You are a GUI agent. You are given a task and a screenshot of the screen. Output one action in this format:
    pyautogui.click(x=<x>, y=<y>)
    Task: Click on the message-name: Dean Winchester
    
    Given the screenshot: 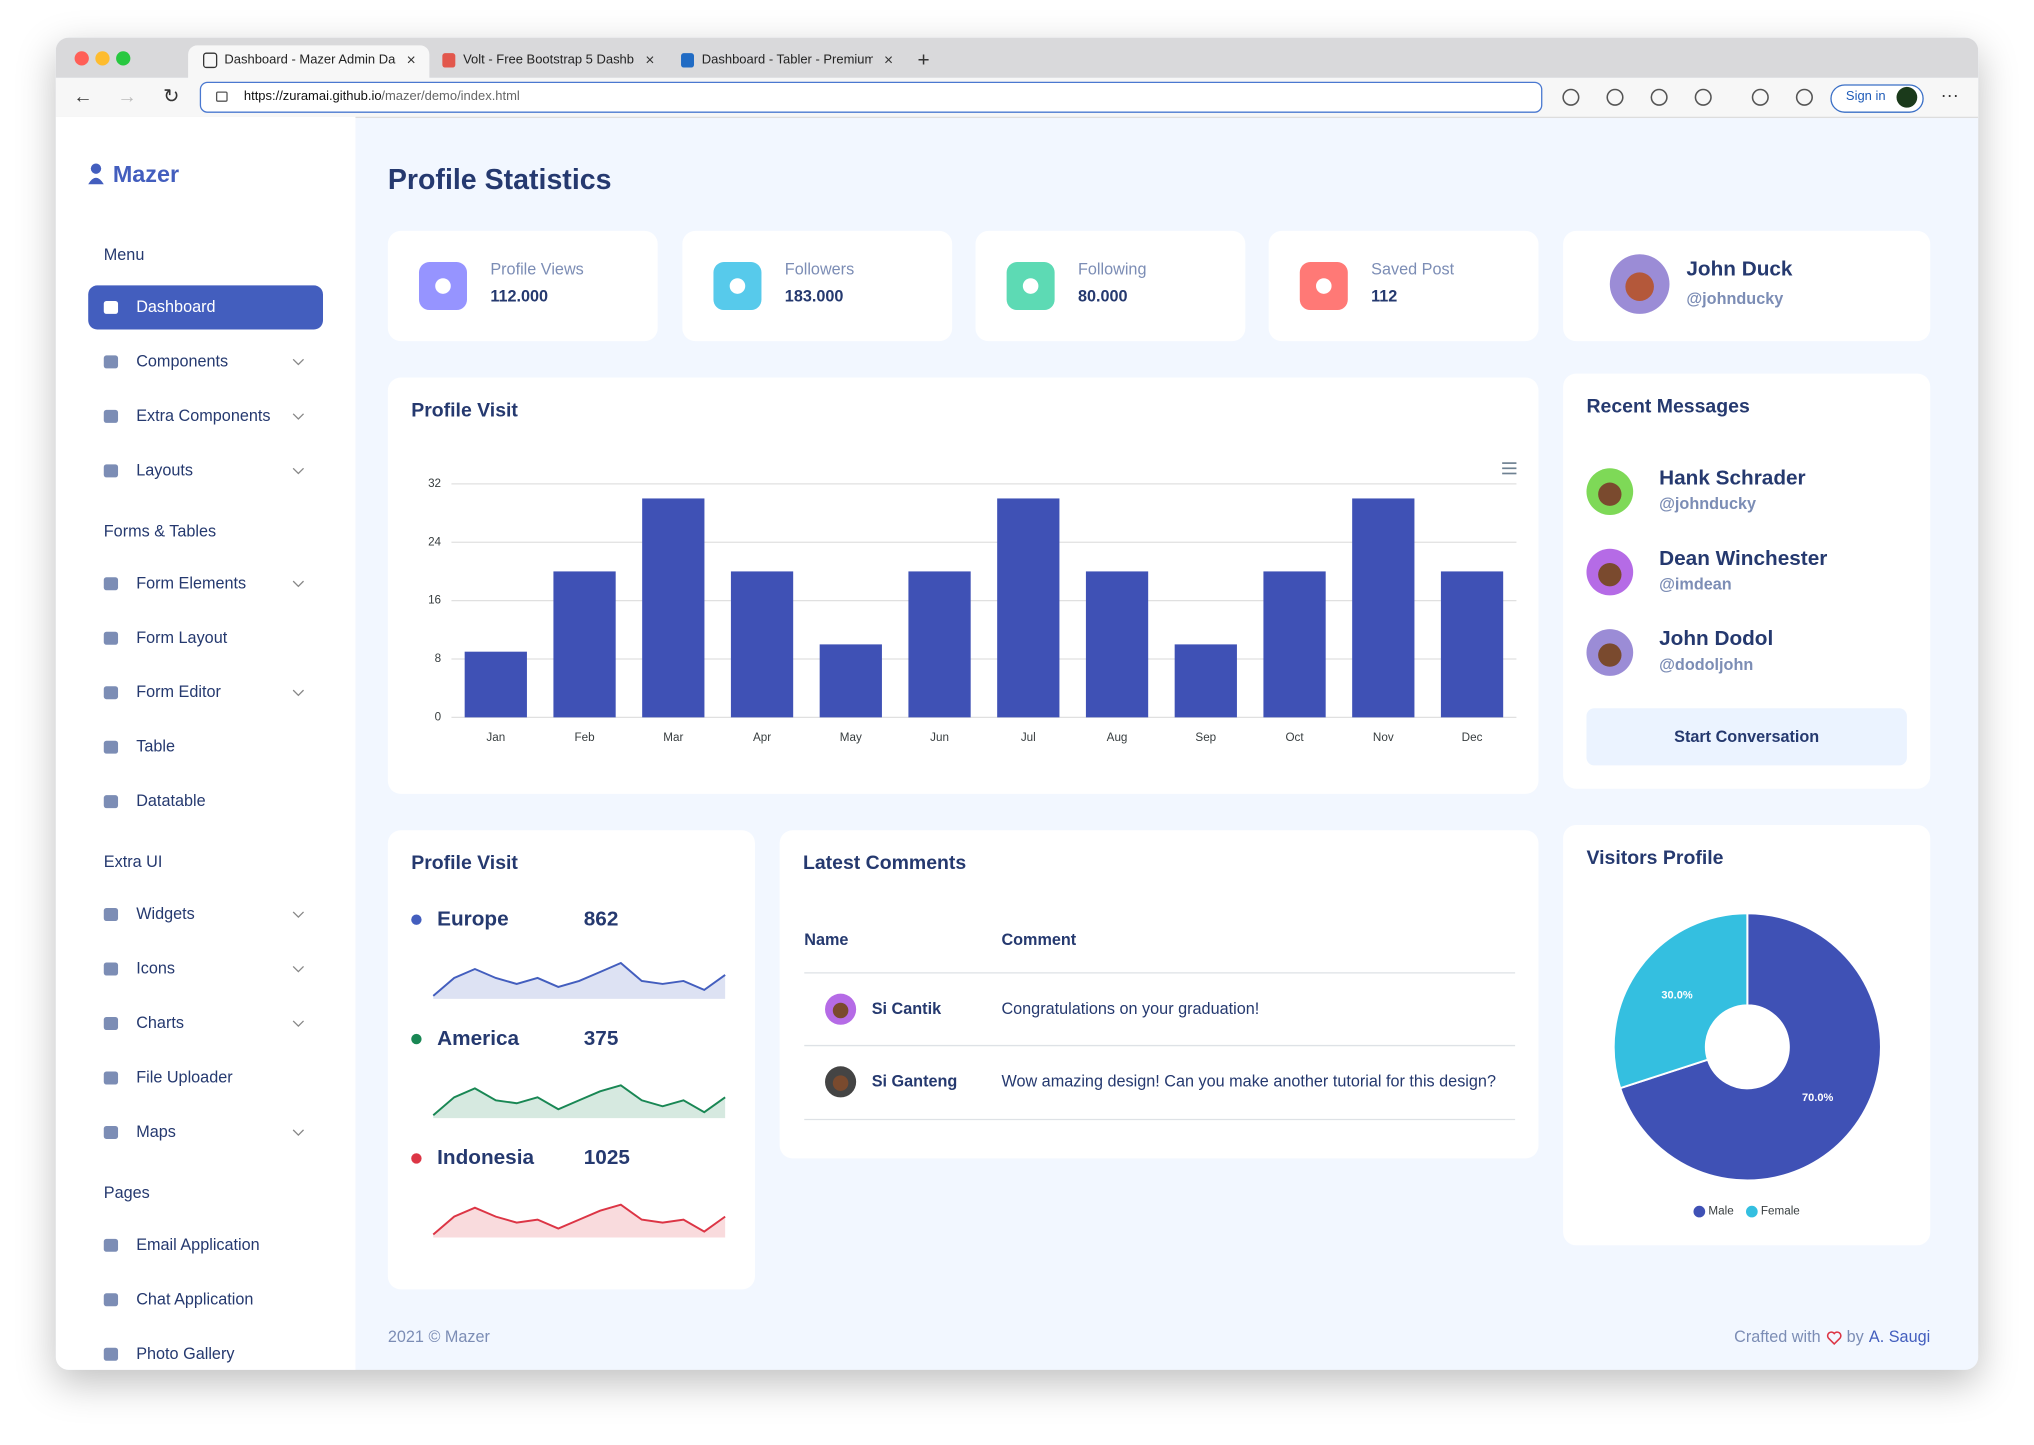 What is the action you would take?
    pyautogui.click(x=1743, y=558)
    